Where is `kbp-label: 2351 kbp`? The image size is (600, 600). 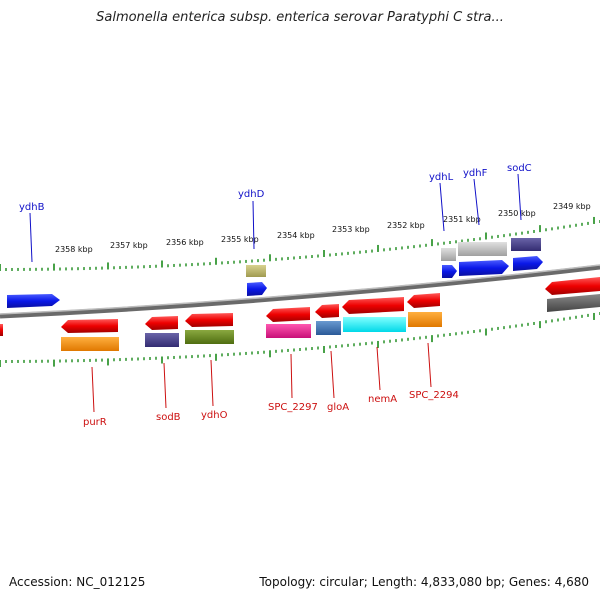
kbp-label: 2351 kbp is located at coordinates (462, 219).